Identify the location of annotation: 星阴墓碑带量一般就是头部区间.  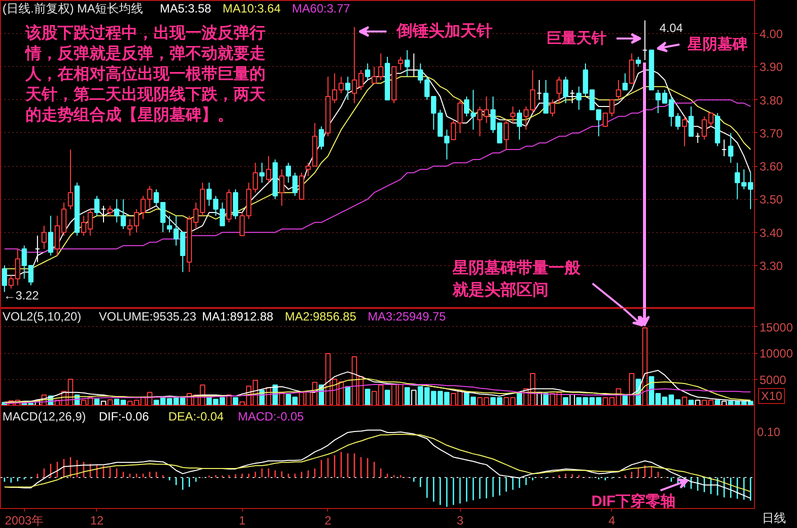
(517, 279).